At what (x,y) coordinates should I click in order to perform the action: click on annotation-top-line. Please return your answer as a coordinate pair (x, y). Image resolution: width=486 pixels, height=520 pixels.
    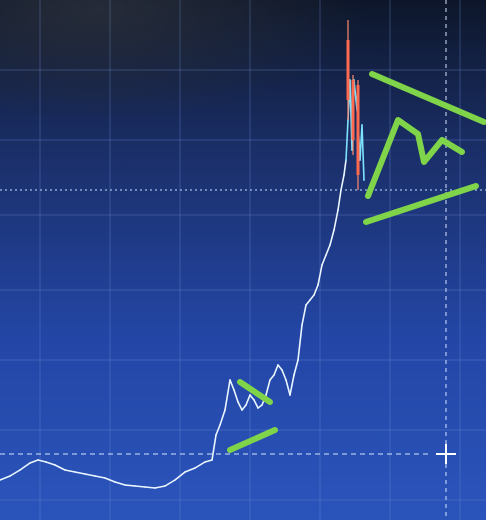
    Looking at the image, I should click on (427, 98).